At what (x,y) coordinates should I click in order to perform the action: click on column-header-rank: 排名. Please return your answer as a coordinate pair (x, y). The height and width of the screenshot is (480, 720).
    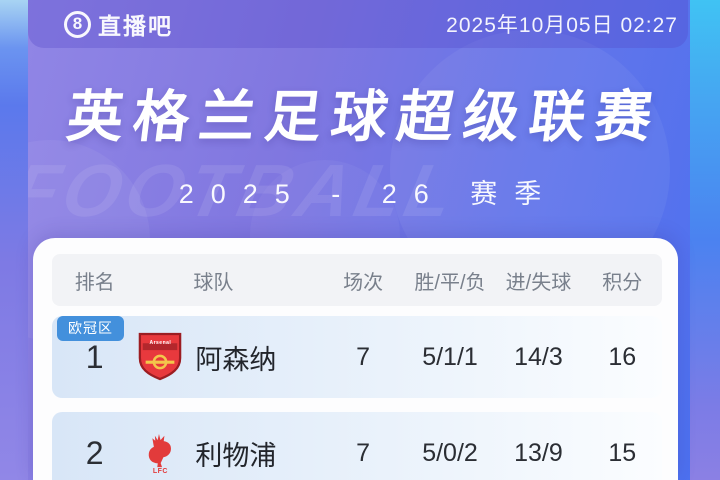
    Looking at the image, I should click on (94, 282).